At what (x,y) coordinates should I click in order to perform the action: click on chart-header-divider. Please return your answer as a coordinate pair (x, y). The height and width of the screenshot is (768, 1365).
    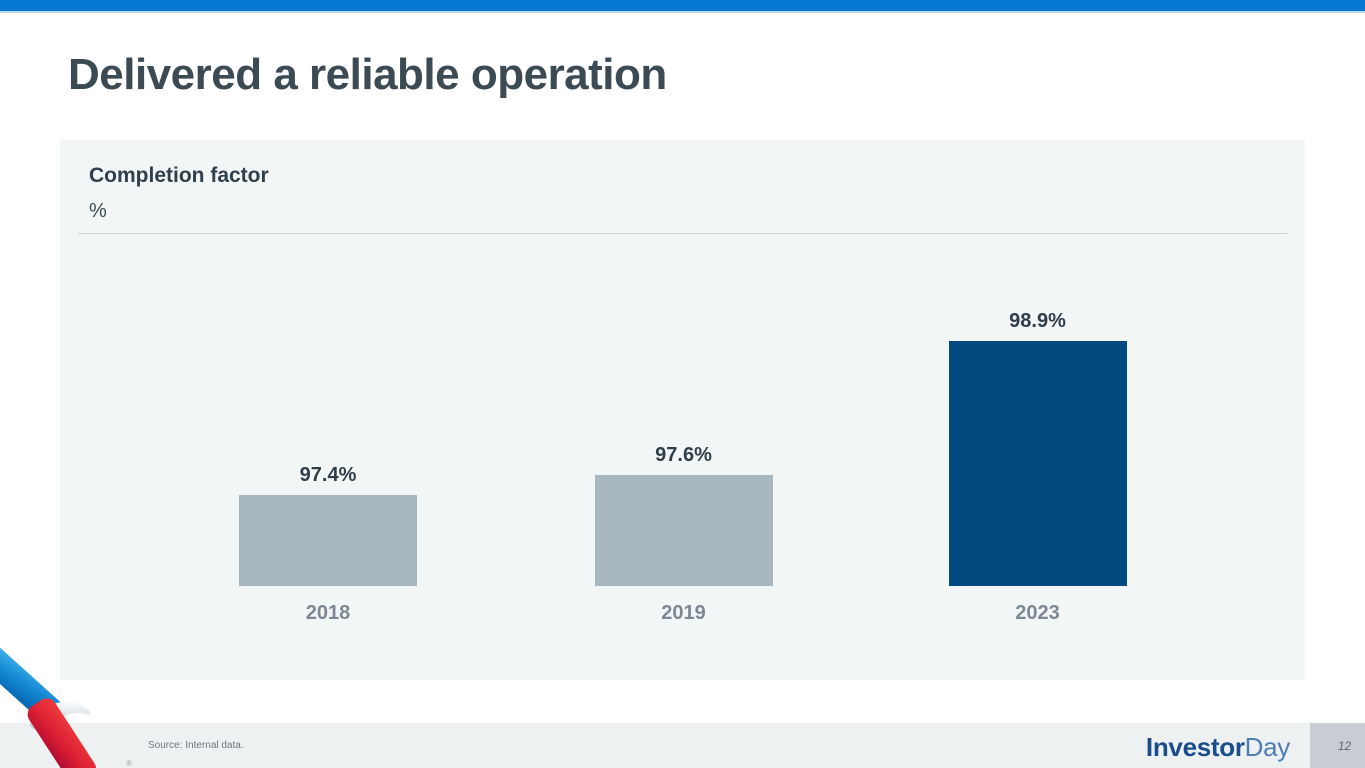
    Looking at the image, I should click on (682, 233).